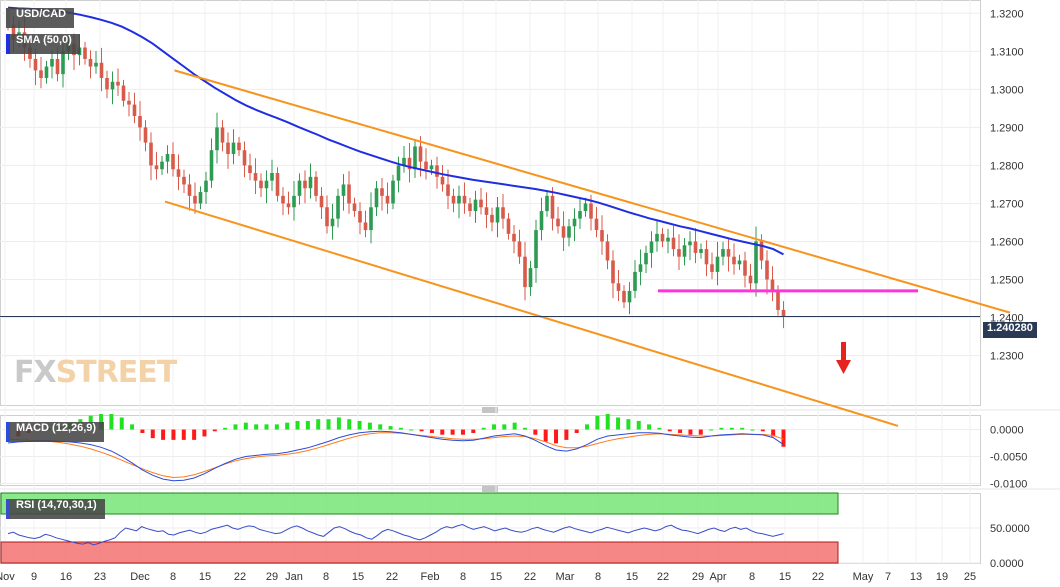 This screenshot has height=587, width=1060. I want to click on rsi-label: RSI (14,70,30,1), so click(55, 509).